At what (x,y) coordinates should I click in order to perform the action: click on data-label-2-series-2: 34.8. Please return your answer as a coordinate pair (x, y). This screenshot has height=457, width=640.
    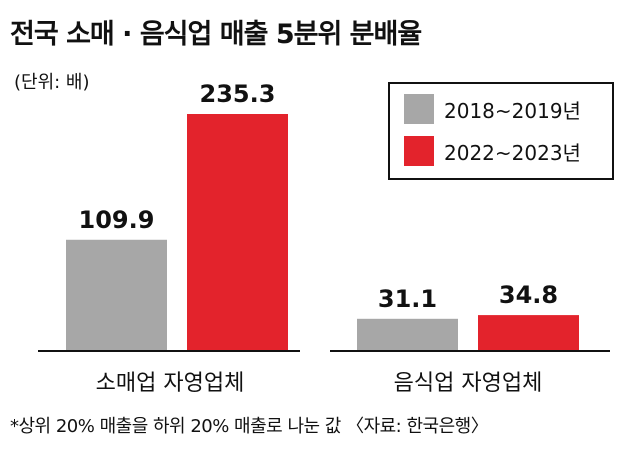
    Looking at the image, I should click on (528, 295).